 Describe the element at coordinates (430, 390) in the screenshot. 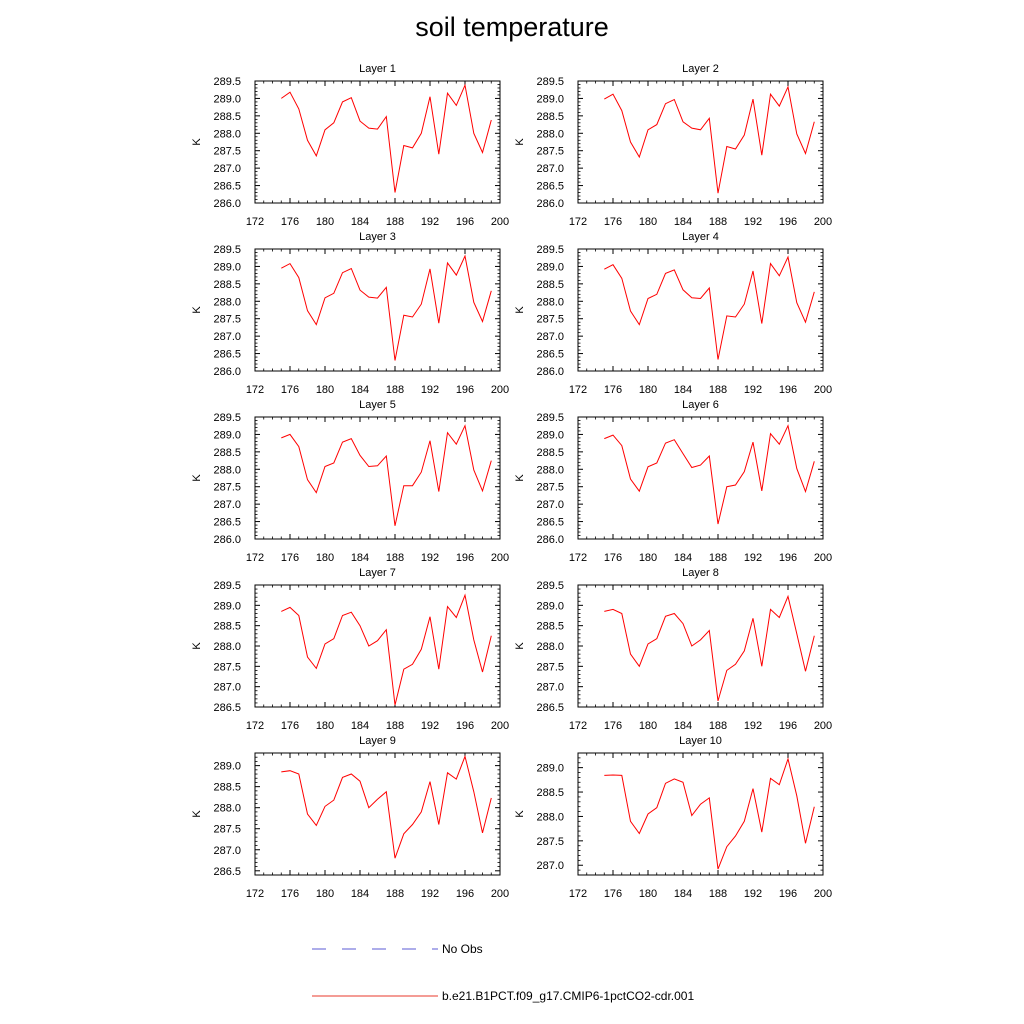

I see `panel-3-xtick-label: 192` at that location.